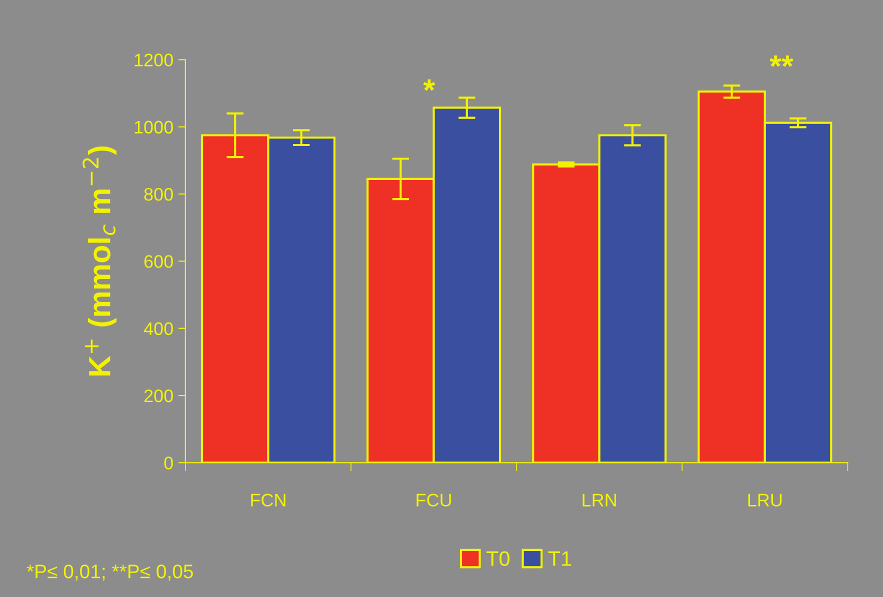 This screenshot has height=597, width=883. Describe the element at coordinates (158, 329) in the screenshot. I see `y-tick-label: 400` at that location.